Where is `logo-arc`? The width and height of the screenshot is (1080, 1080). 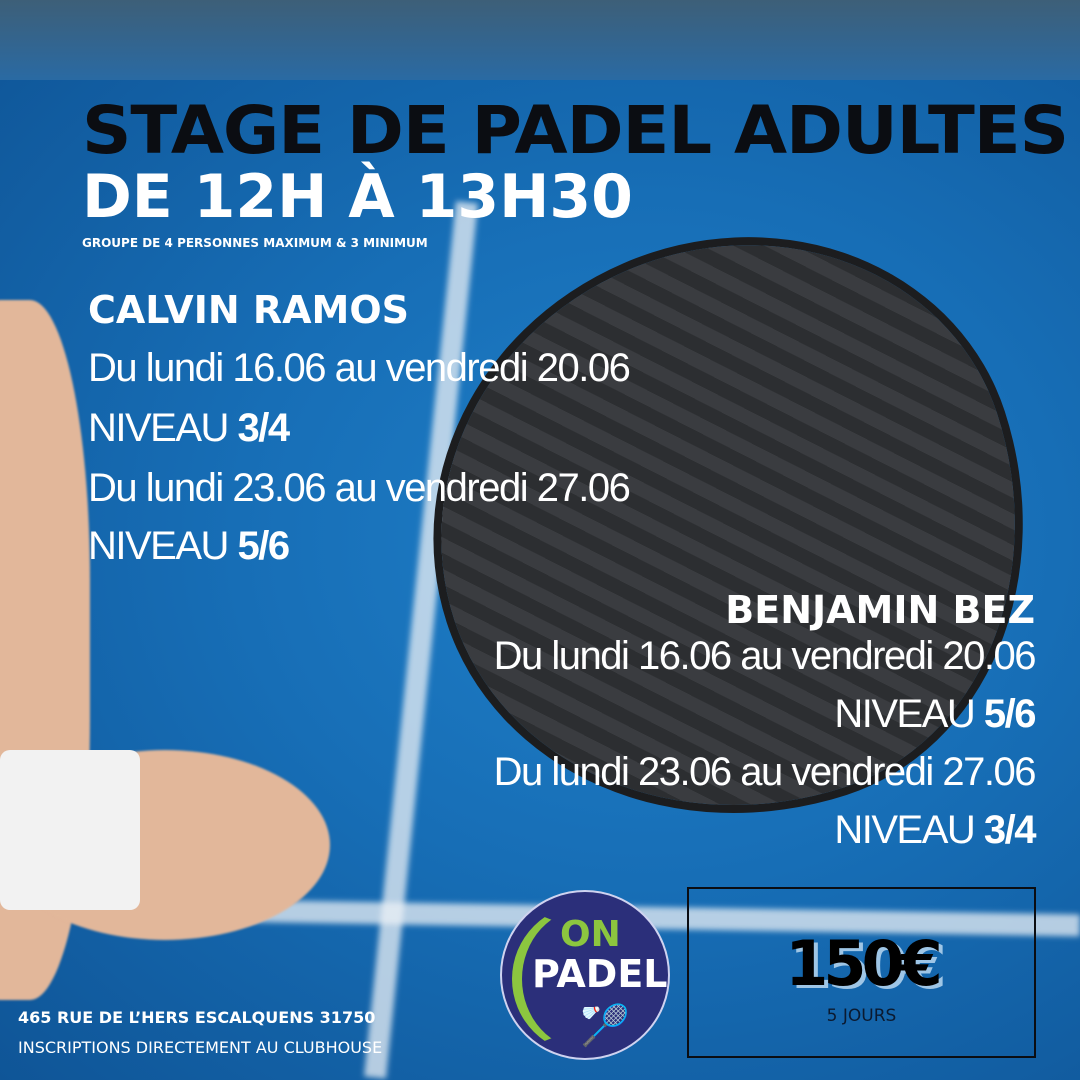
logo-arc is located at coordinates (587, 979).